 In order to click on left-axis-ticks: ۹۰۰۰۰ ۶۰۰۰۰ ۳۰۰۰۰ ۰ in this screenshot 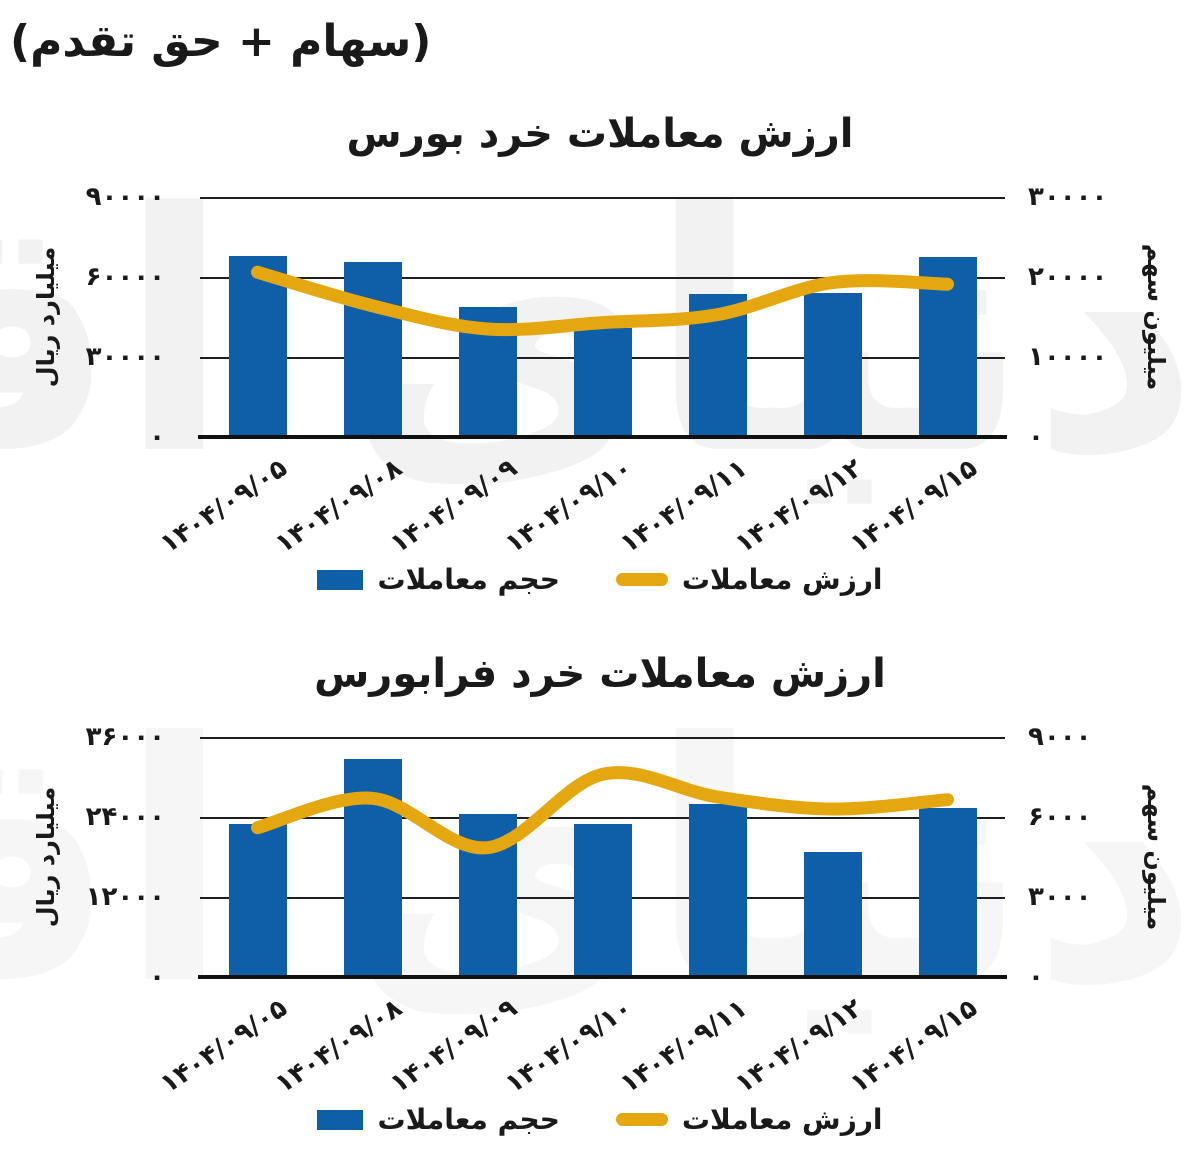, I will do `click(85, 317)`.